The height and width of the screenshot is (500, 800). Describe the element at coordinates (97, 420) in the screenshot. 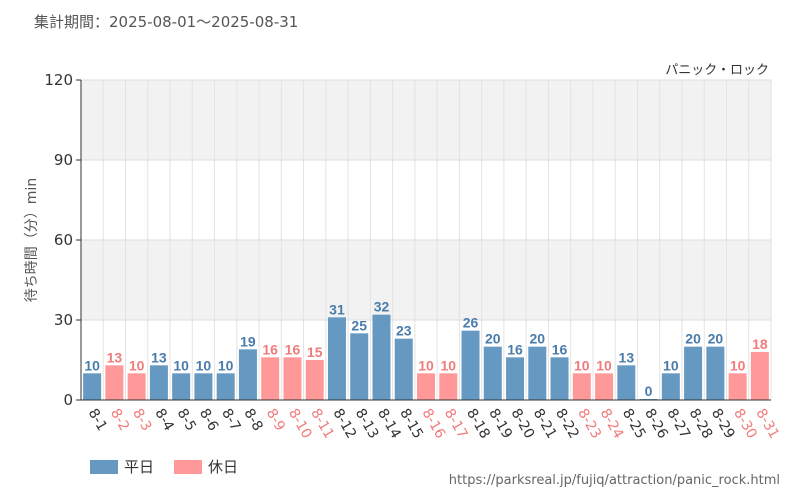

I see `x-tick-label: 8-1` at that location.